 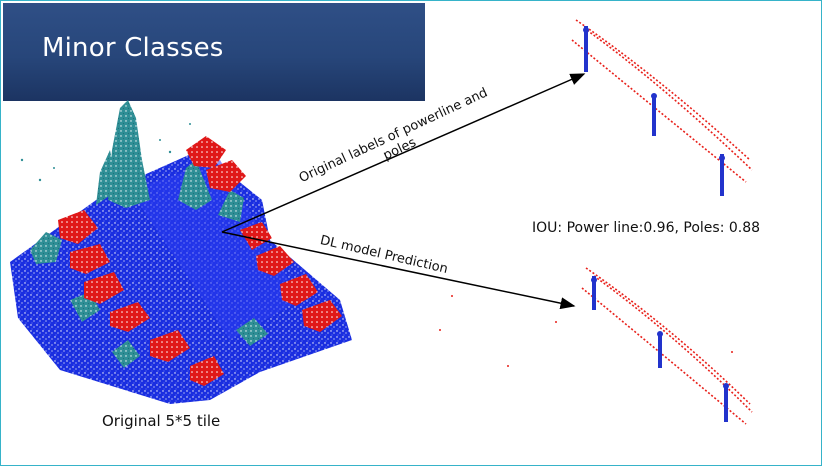 I want to click on slide-title: Minor Classes, so click(x=133, y=48).